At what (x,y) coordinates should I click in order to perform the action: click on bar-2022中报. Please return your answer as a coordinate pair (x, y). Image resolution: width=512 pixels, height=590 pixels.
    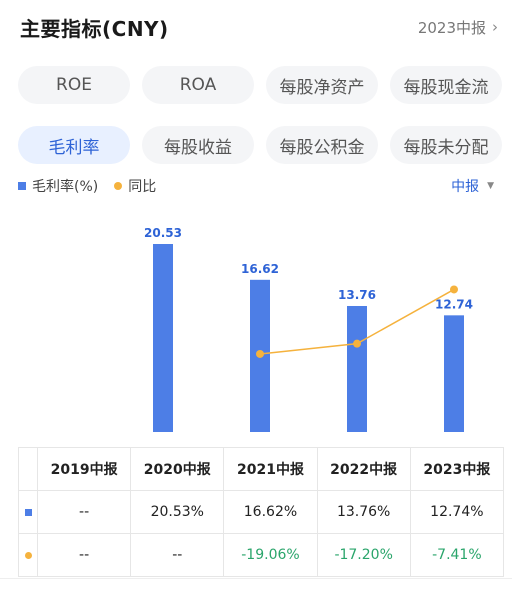
    Looking at the image, I should click on (357, 368).